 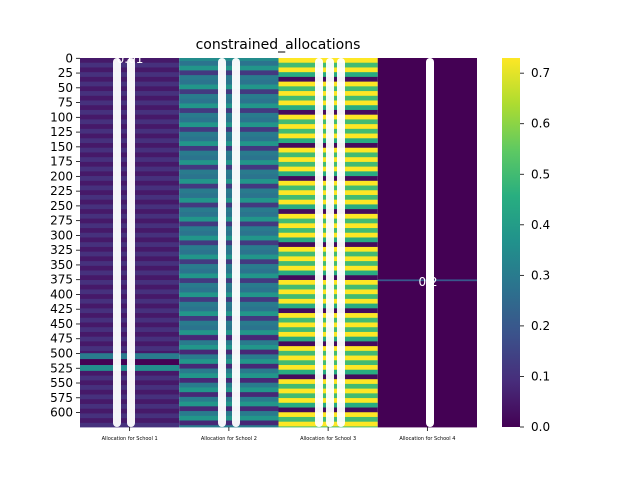 I want to click on y-tick-label: 175, so click(x=61, y=162).